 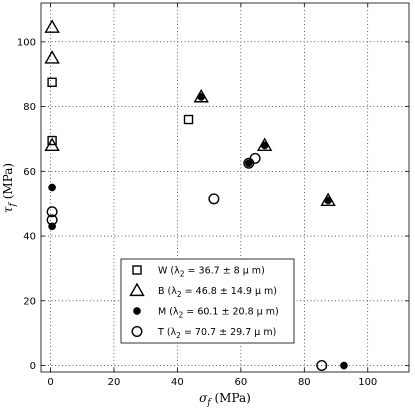 I want to click on x-tick-label: 0, so click(x=50, y=382).